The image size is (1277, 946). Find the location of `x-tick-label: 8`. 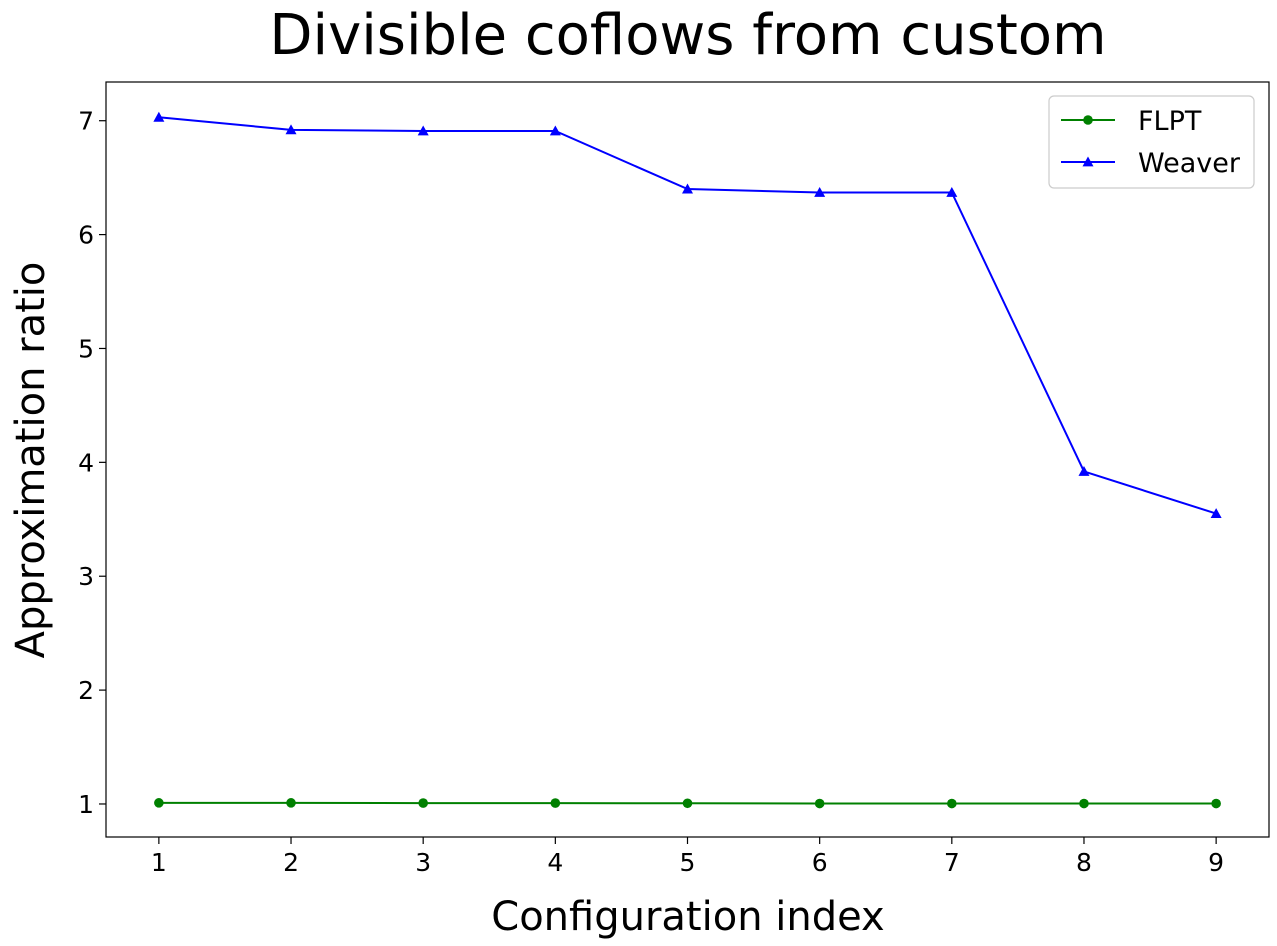

x-tick-label: 8 is located at coordinates (1084, 862).